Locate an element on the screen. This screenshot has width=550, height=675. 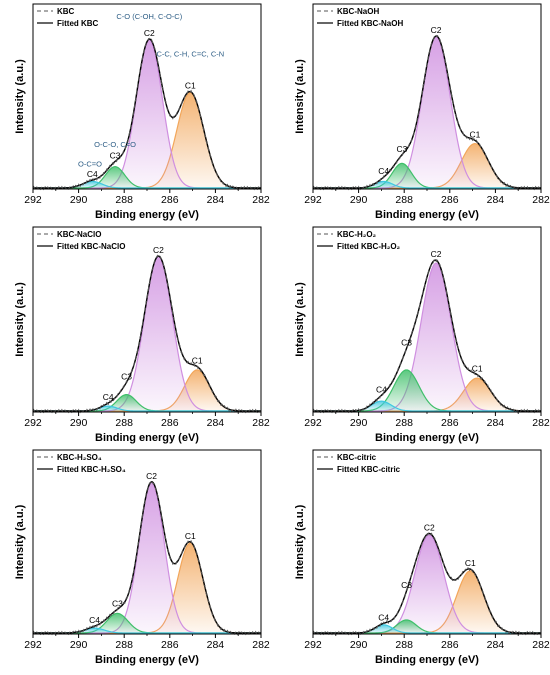
legend-entry-raw: KBC-citric is located at coordinates (357, 457).